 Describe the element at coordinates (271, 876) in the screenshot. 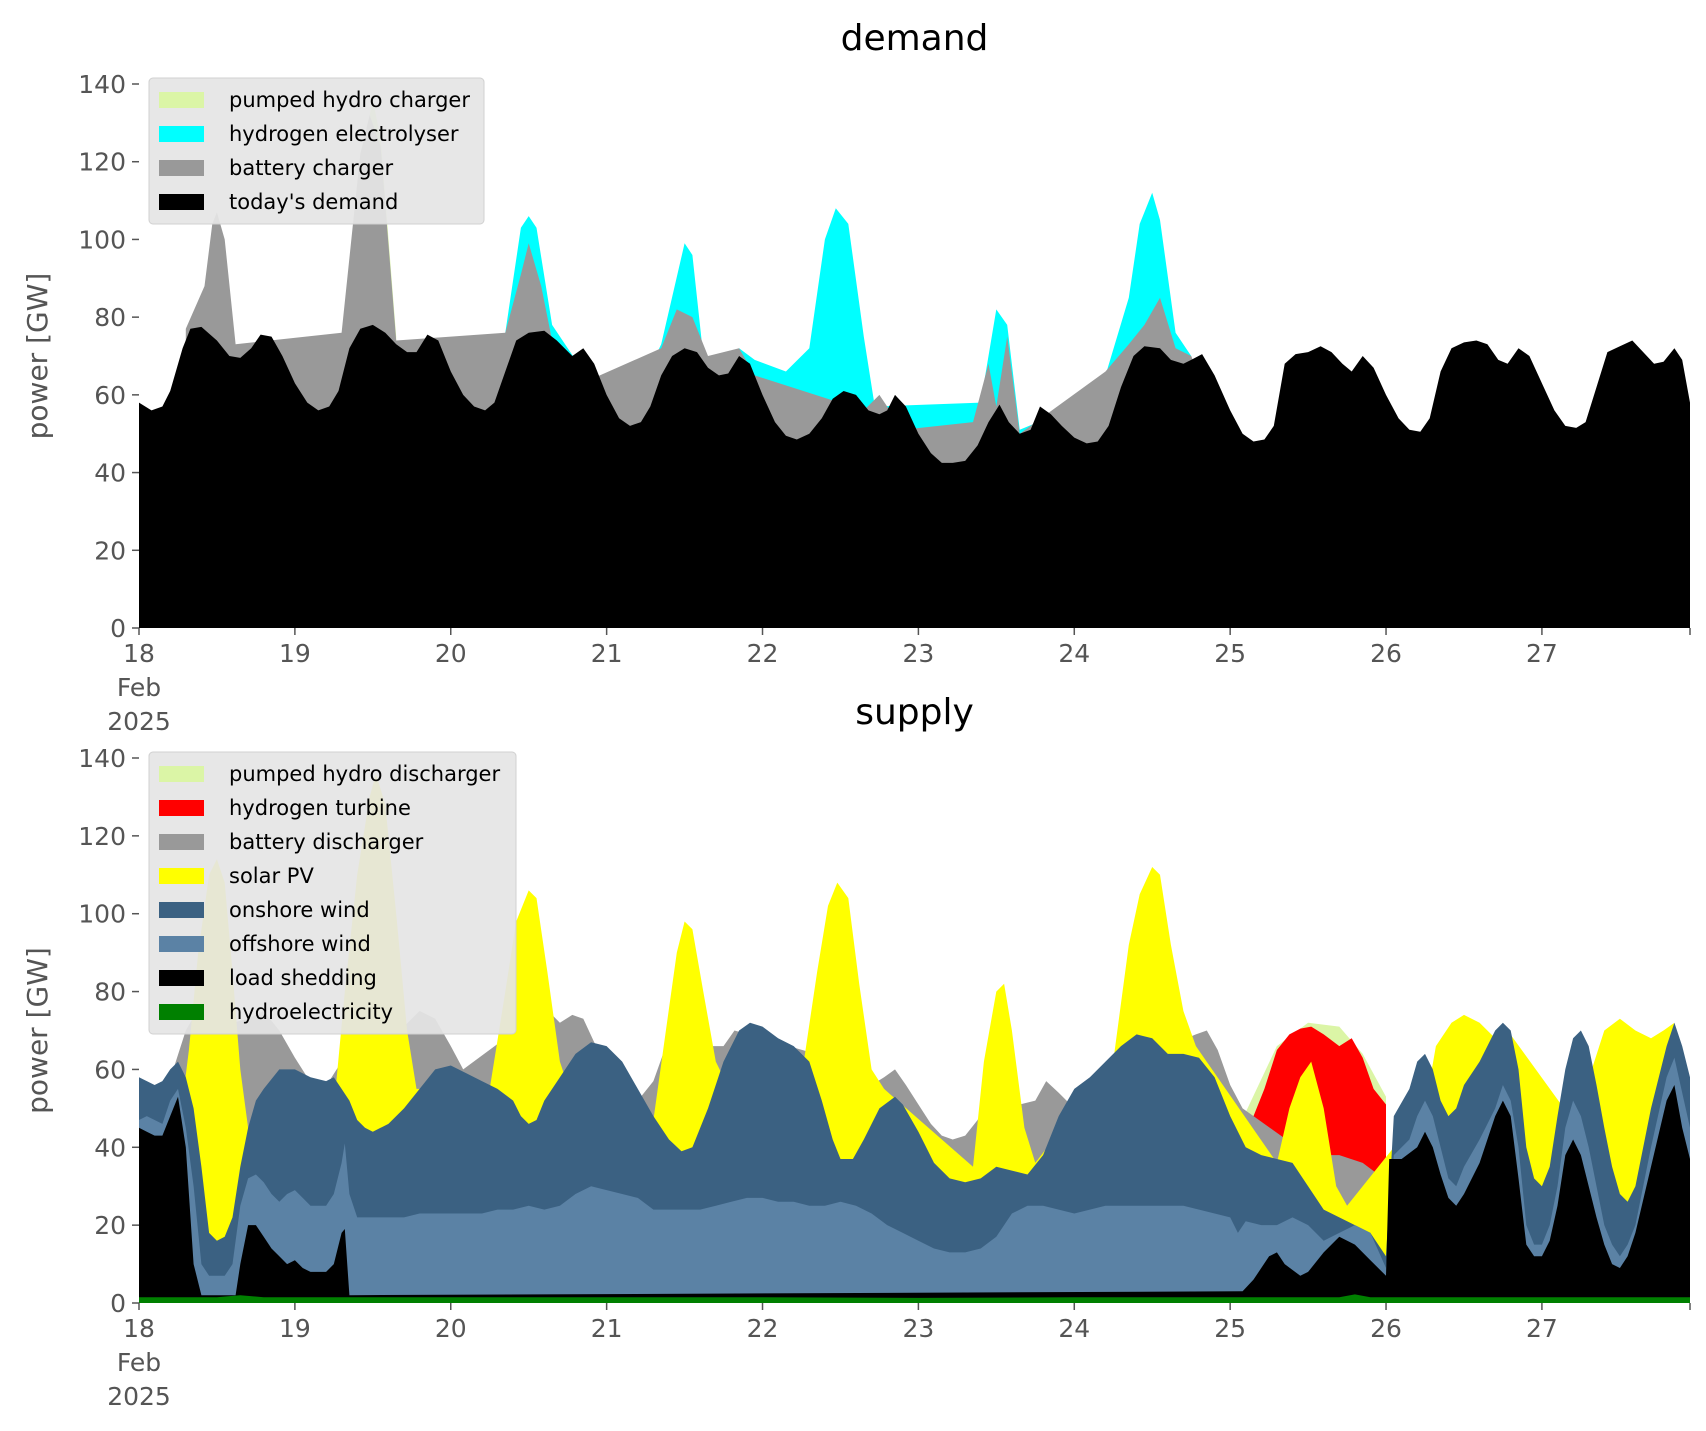

I see `supply-legend-label-solar-pv: solar PV` at that location.